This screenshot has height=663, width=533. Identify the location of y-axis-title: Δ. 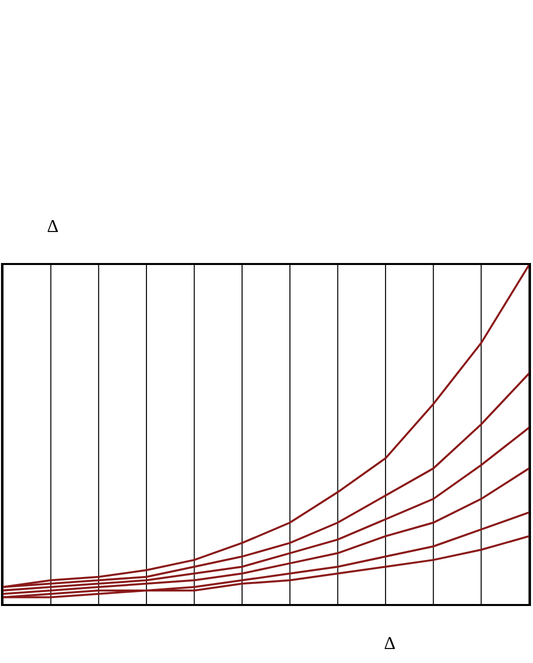
(53, 226).